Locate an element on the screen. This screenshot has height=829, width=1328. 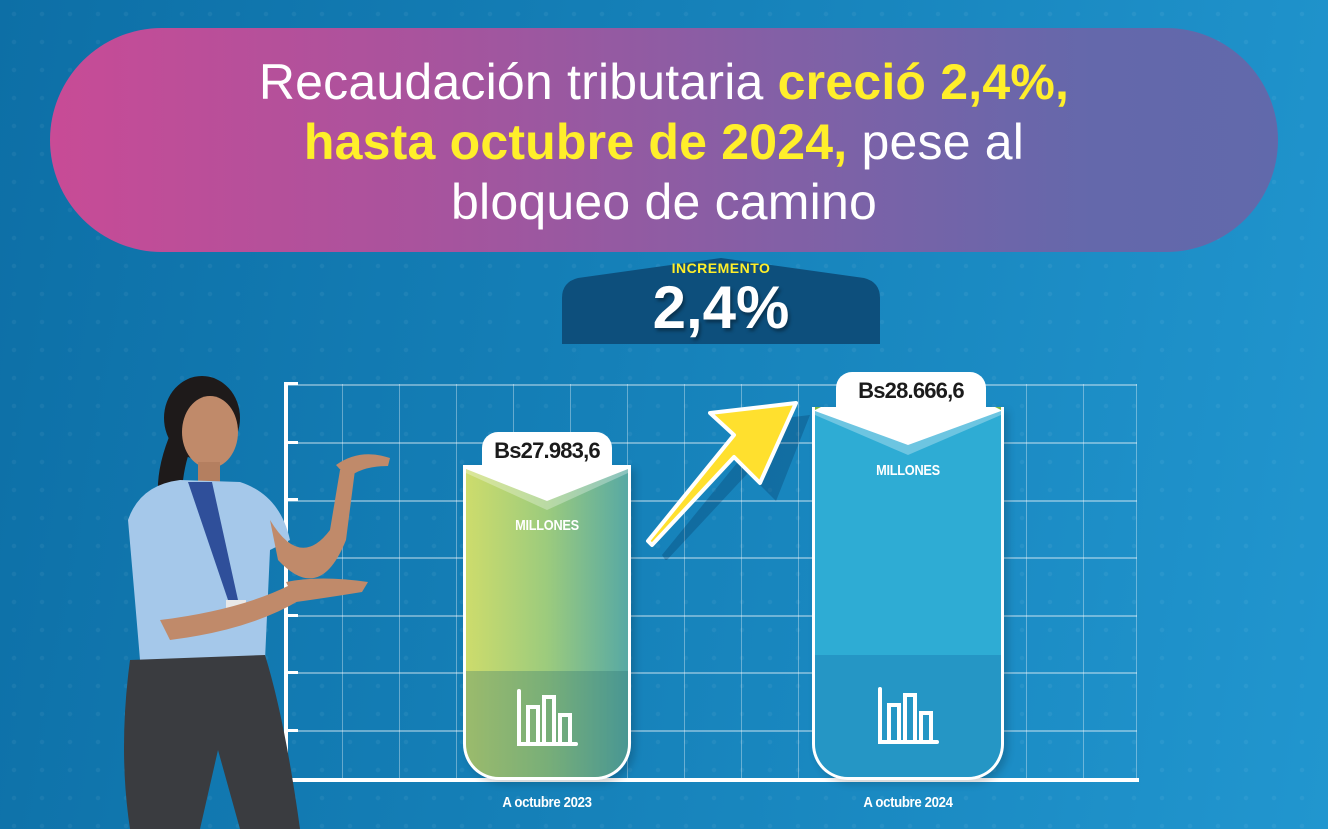
badge-shape is located at coordinates (721, 301).